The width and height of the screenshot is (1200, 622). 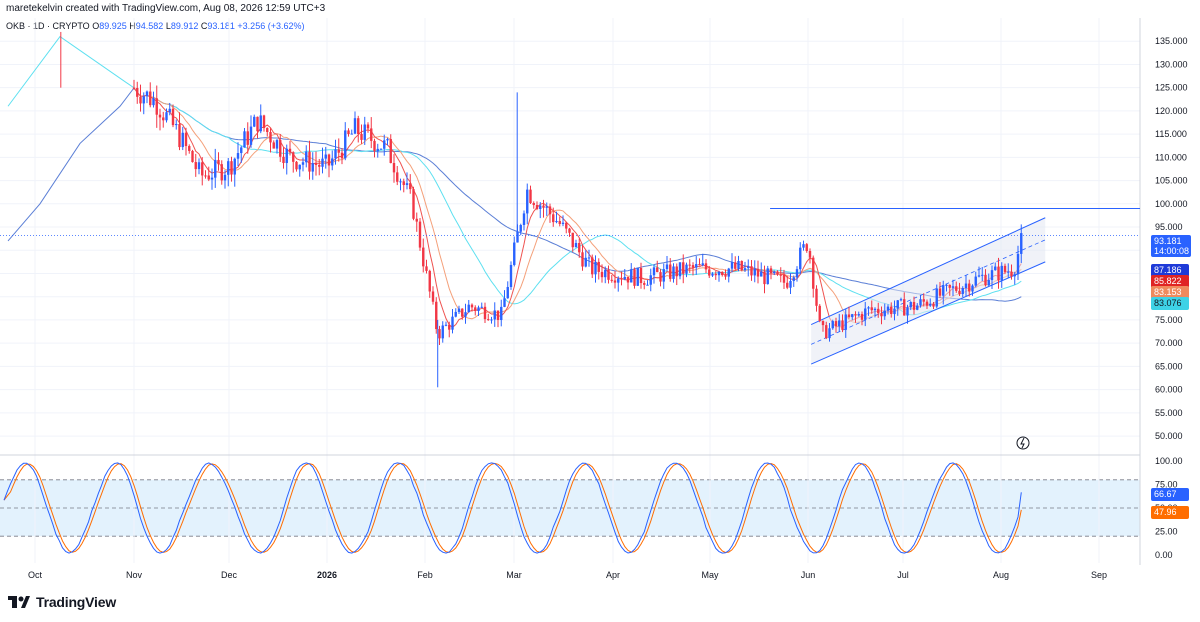 I want to click on tradingview-logo: TradingView, so click(x=62, y=602).